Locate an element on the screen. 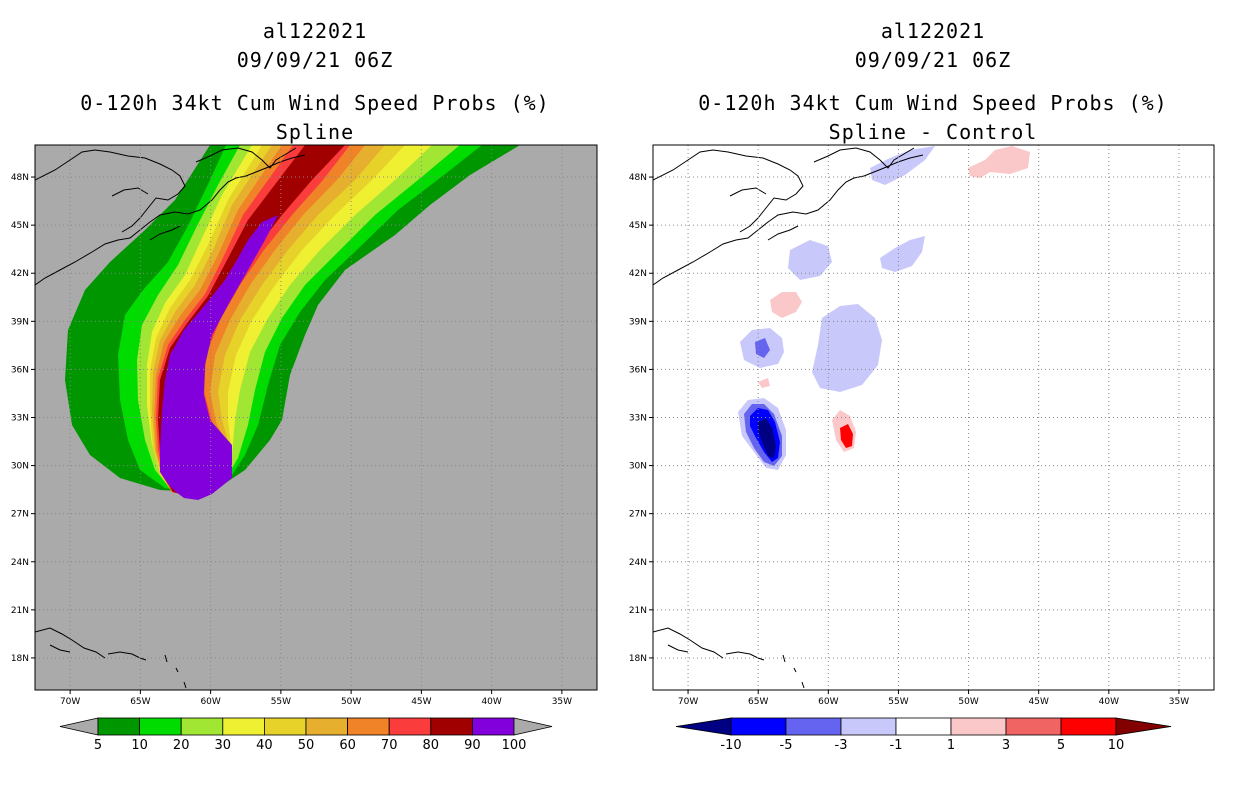 Image resolution: width=1236 pixels, height=800 pixels. right-ytick-label-4: 36N is located at coordinates (638, 370).